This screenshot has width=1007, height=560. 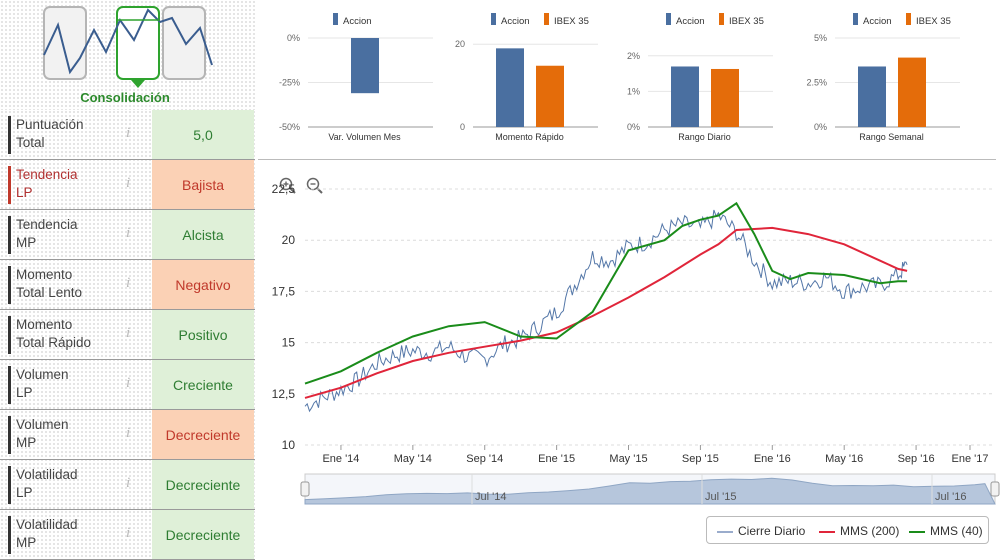 What do you see at coordinates (63, 385) in the screenshot?
I see `indicator-label: Volumen LP` at bounding box center [63, 385].